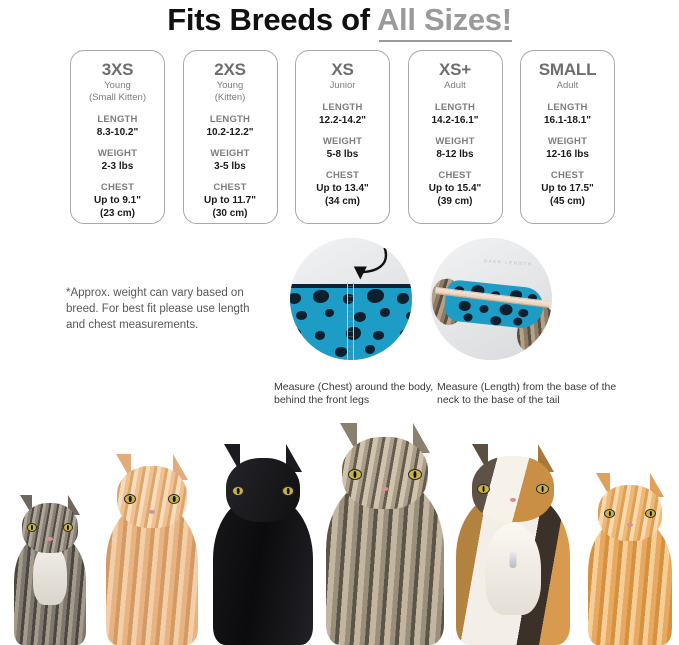 Image resolution: width=679 pixels, height=645 pixels. What do you see at coordinates (567, 120) in the screenshot?
I see `length-value: 16.1-18.1"` at bounding box center [567, 120].